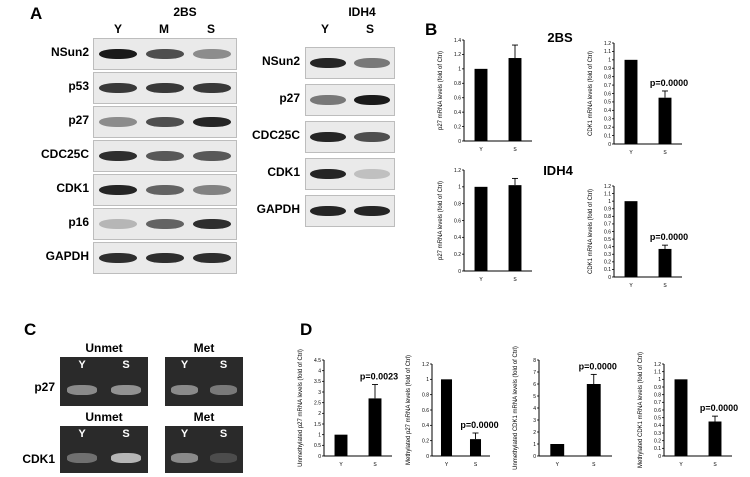 This screenshot has width=750, height=477. I want to click on gel-lane-label-s: S, so click(223, 365).